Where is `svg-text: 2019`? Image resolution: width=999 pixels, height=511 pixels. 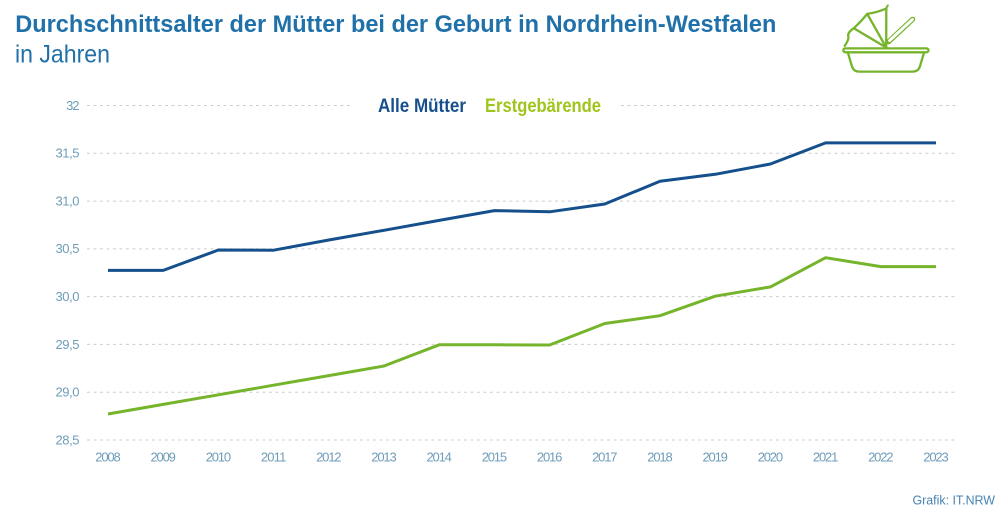
svg-text: 2019 is located at coordinates (715, 457).